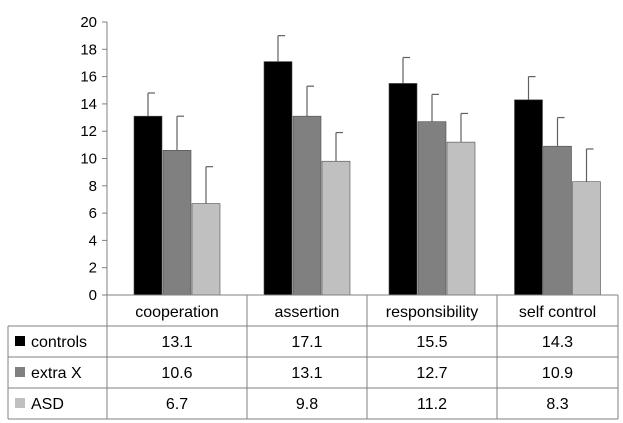 This screenshot has height=423, width=623. Describe the element at coordinates (278, 178) in the screenshot. I see `bar-controls-assertion` at that location.